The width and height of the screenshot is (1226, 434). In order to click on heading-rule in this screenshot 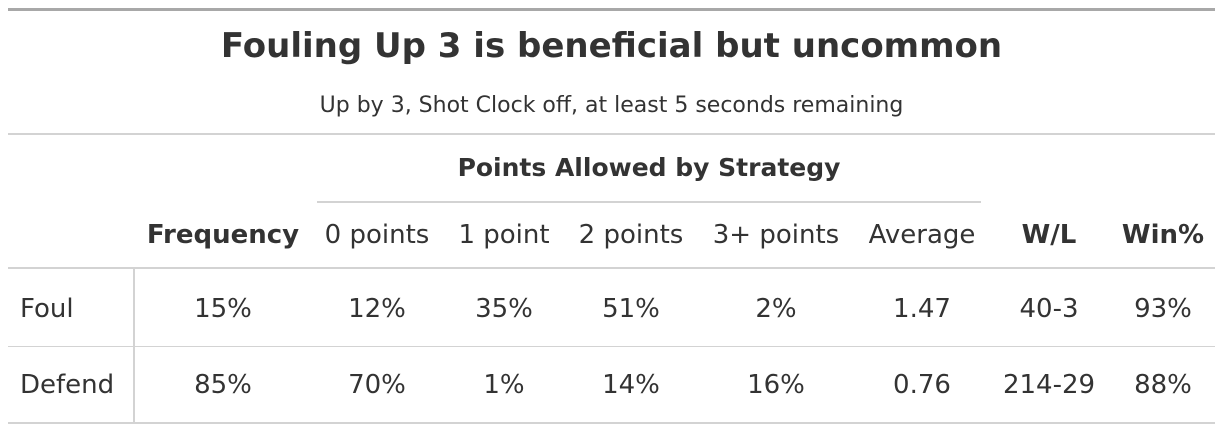, I will do `click(611, 134)`.